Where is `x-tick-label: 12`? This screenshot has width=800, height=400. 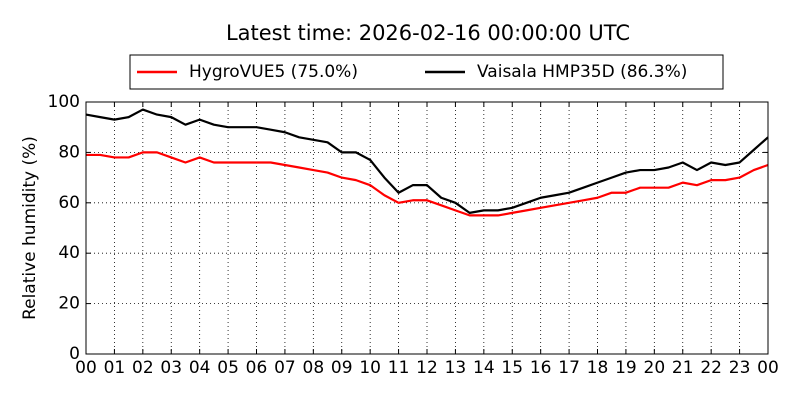 x-tick-label: 12 is located at coordinates (427, 368).